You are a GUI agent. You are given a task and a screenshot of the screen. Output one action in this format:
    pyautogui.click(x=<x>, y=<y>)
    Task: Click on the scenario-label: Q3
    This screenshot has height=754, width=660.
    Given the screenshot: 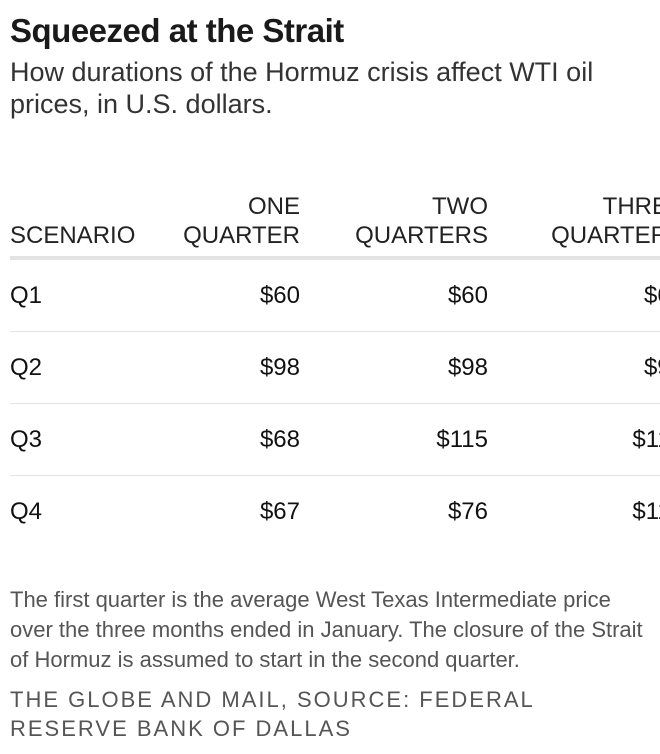 What is the action you would take?
    pyautogui.click(x=70, y=439)
    